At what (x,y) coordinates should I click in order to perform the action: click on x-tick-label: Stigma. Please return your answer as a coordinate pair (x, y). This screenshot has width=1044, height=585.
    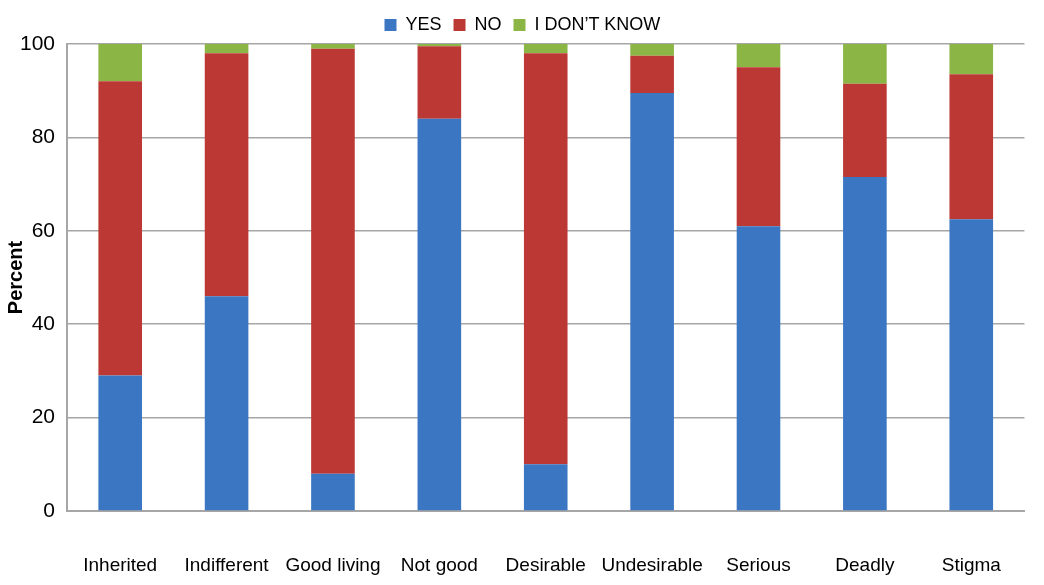
    Looking at the image, I should click on (971, 564).